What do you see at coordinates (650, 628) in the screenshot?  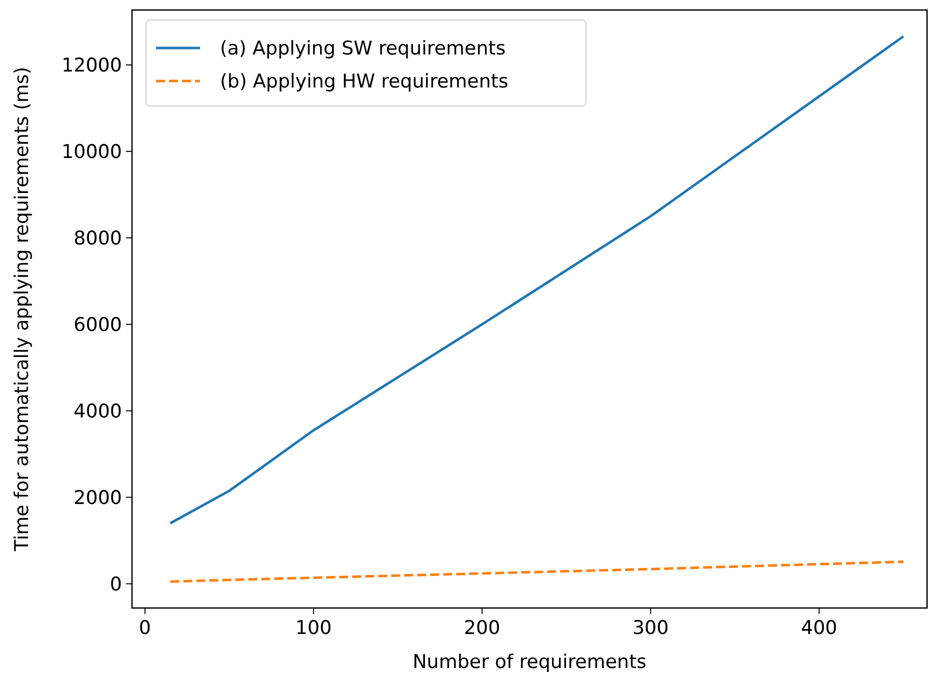 I see `x-tick-label: 300` at bounding box center [650, 628].